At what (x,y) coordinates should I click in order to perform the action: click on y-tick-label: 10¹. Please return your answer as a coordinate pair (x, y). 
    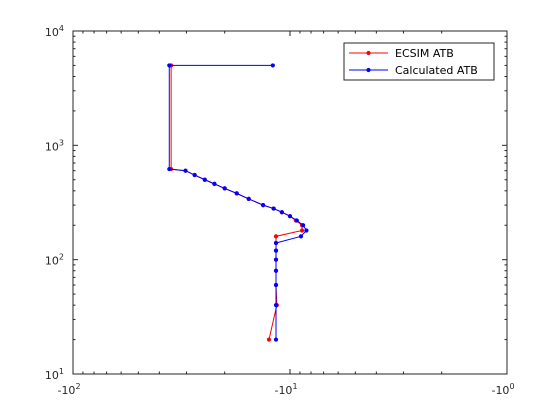
    Looking at the image, I should click on (54, 374).